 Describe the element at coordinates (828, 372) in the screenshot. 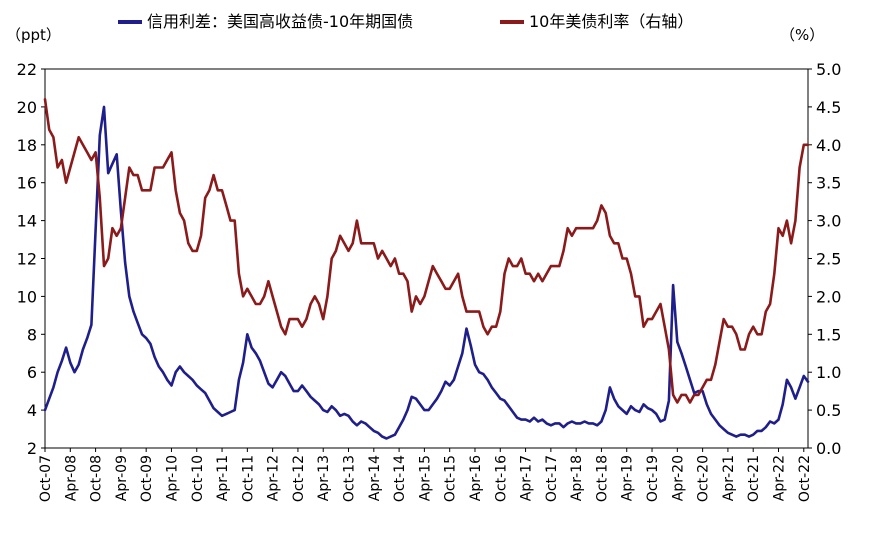

I see `right-axis-tick-label: 1.0` at that location.